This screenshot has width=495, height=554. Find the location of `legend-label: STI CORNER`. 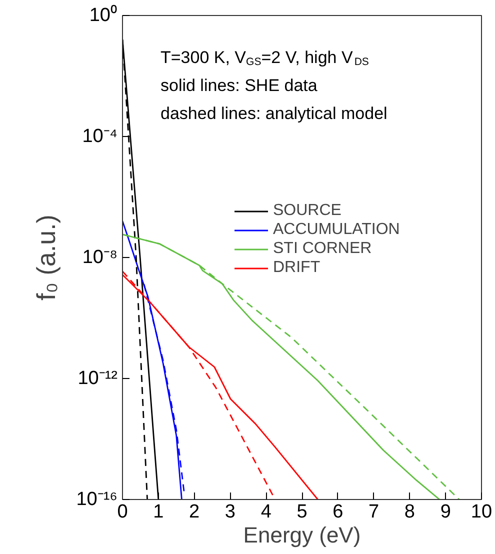

legend-label: STI CORNER is located at coordinates (322, 249).